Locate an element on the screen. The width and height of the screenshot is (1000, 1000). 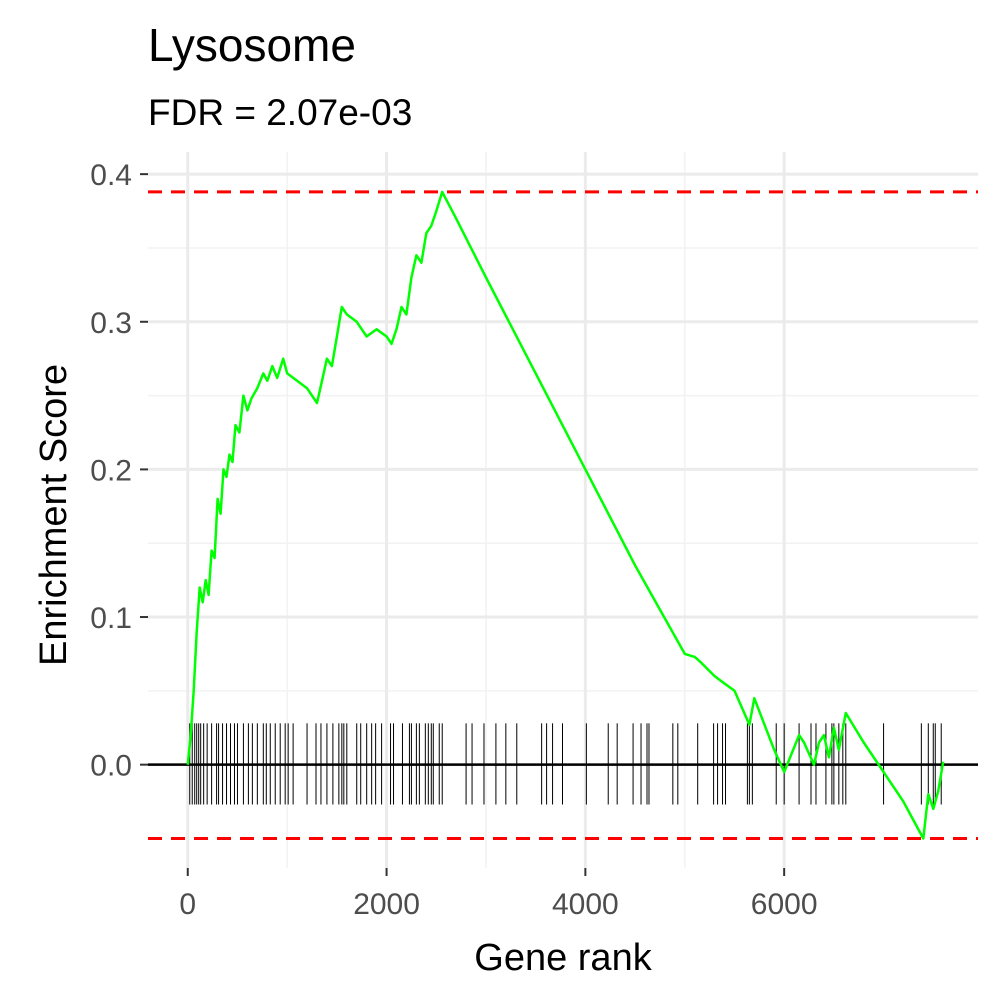
x-axis-title: Gene rank is located at coordinates (563, 958).